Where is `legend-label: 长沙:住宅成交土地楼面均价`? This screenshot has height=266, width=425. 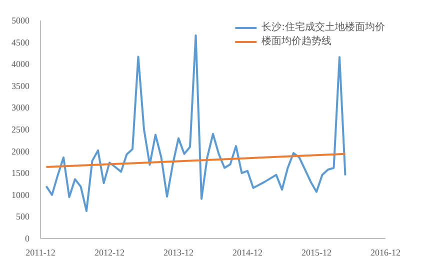 legend-label: 长沙:住宅成交土地楼面均价 is located at coordinates (323, 27).